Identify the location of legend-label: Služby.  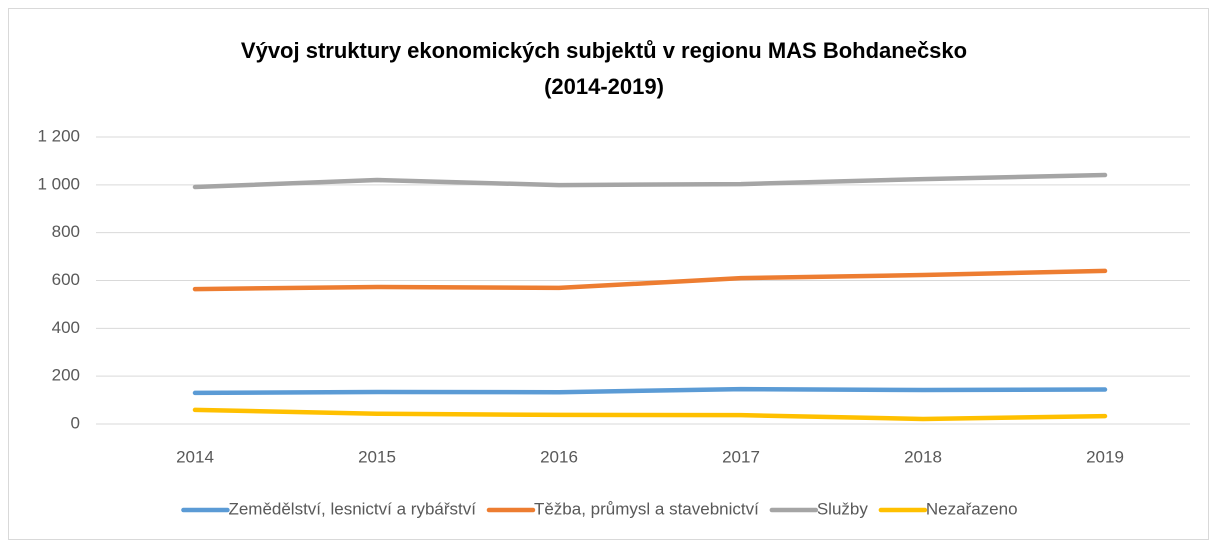
(843, 508).